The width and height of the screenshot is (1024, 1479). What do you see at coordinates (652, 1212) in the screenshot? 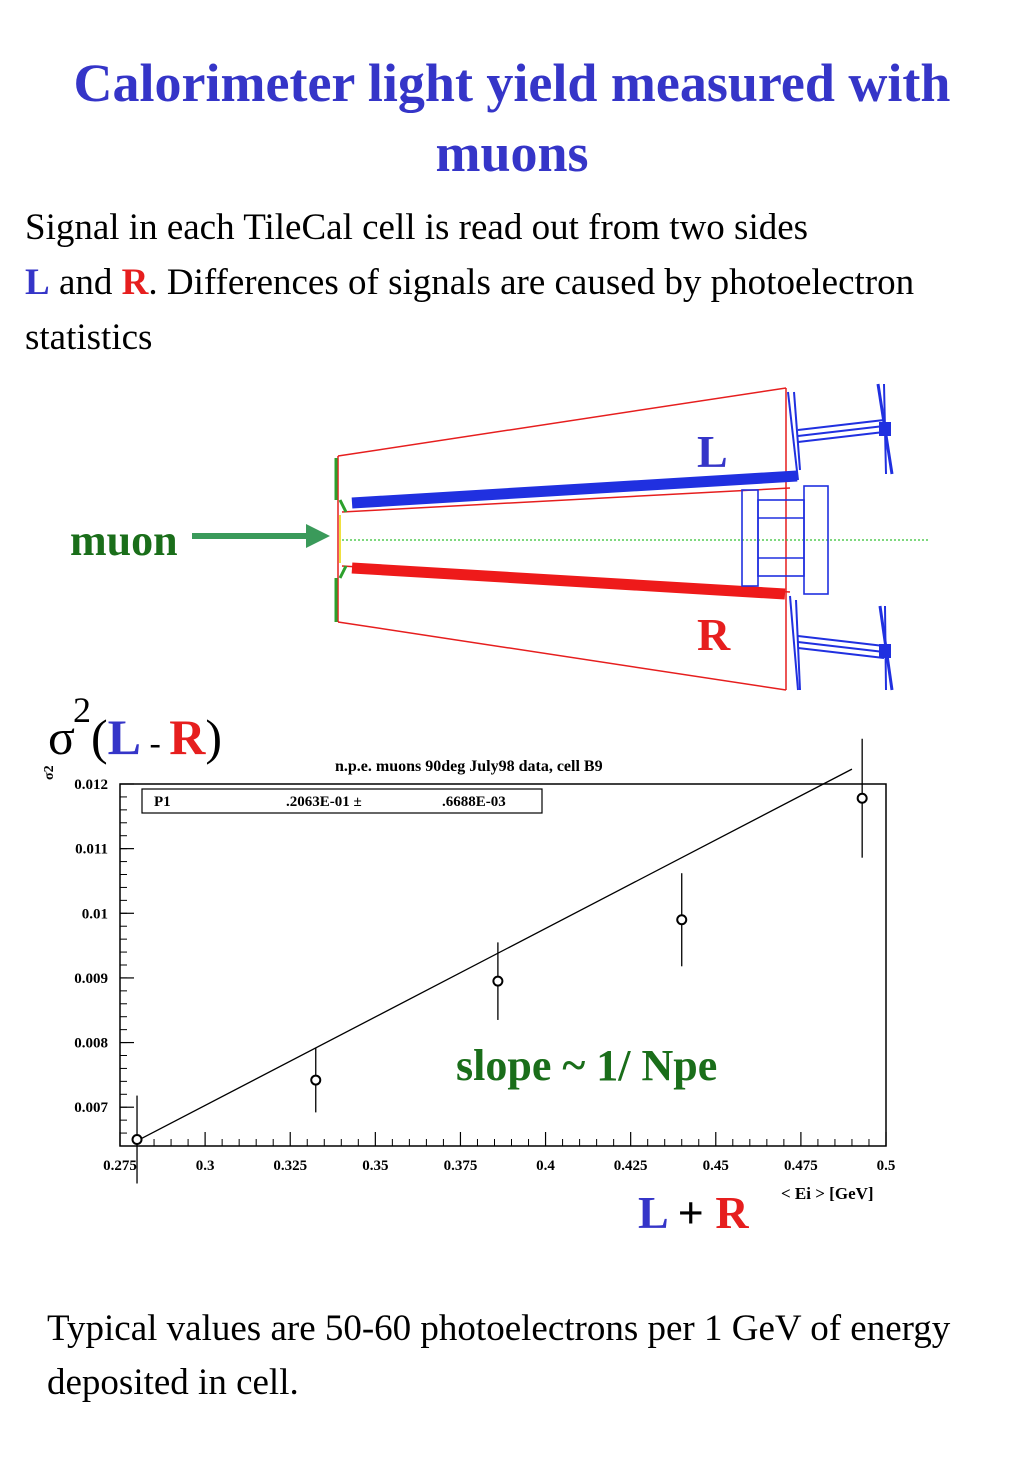
I see `x-sum-L: L` at bounding box center [652, 1212].